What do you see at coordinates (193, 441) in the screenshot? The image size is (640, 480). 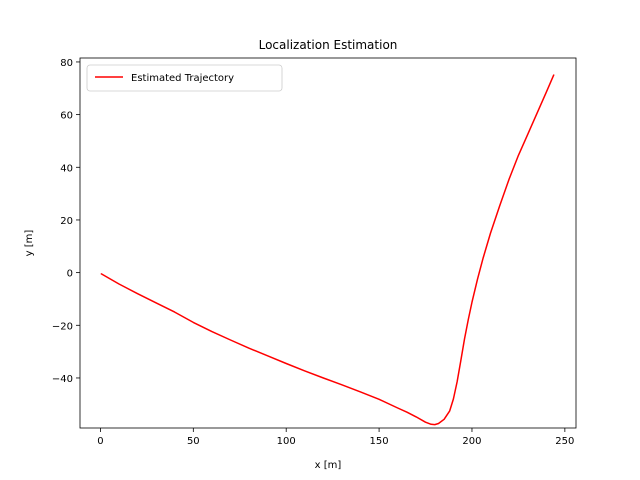 I see `x-tick-label: 50` at bounding box center [193, 441].